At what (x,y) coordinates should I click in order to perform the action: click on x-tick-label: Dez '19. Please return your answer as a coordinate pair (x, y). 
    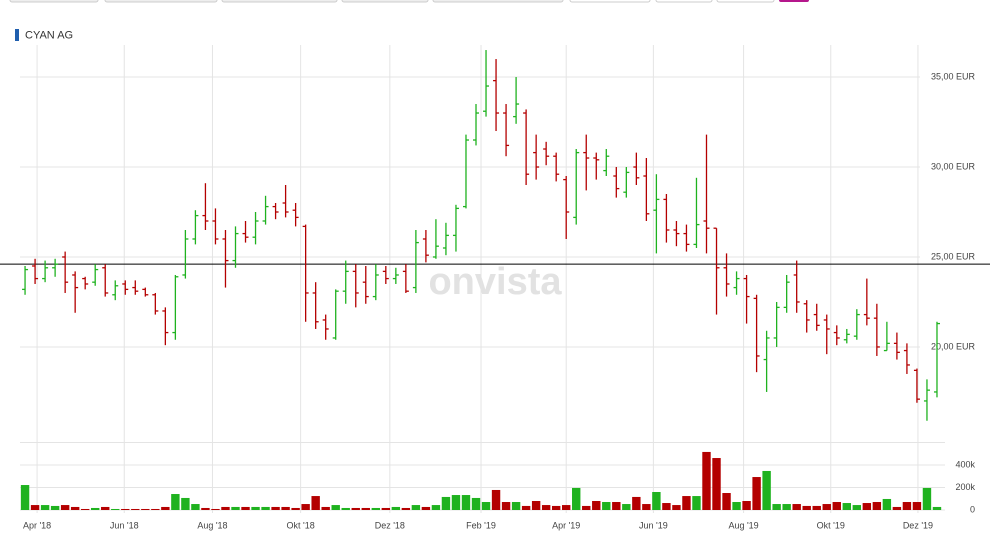
    Looking at the image, I should click on (918, 525).